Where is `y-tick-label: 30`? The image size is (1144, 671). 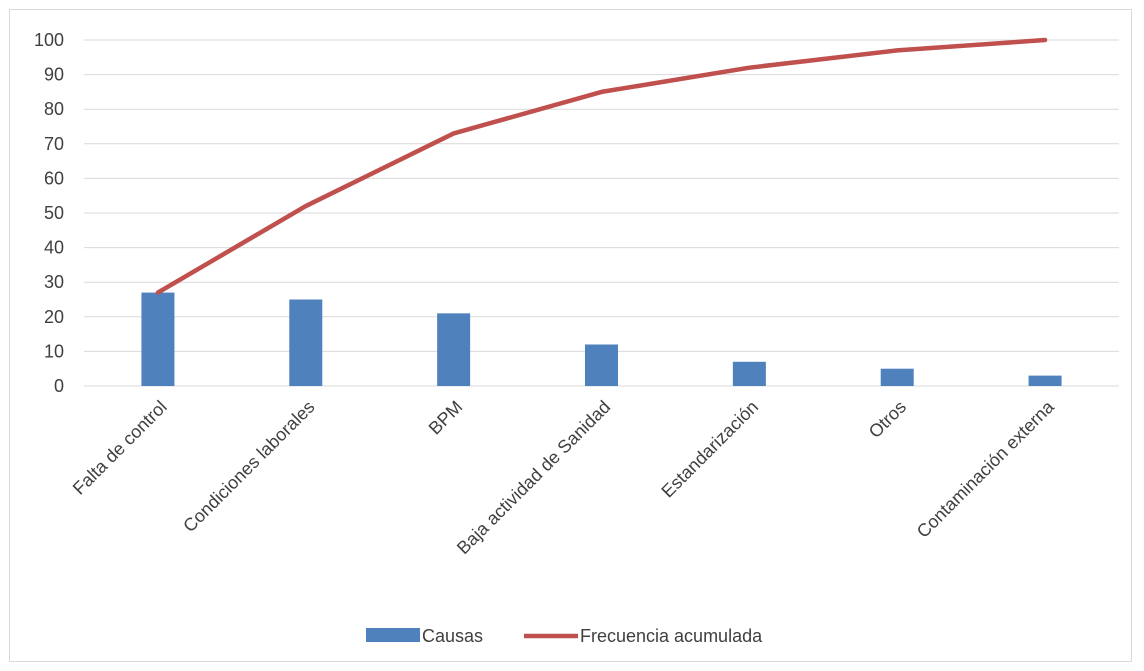 y-tick-label: 30 is located at coordinates (54, 282).